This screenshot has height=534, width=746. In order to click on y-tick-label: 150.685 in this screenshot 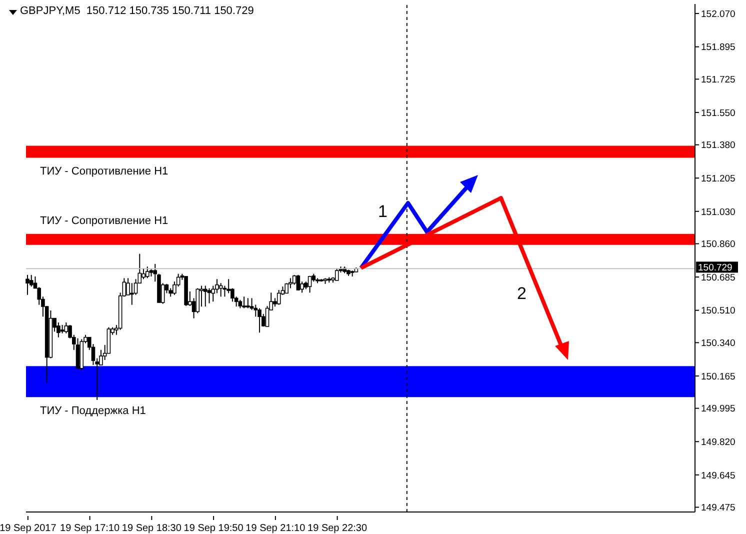, I will do `click(718, 278)`.